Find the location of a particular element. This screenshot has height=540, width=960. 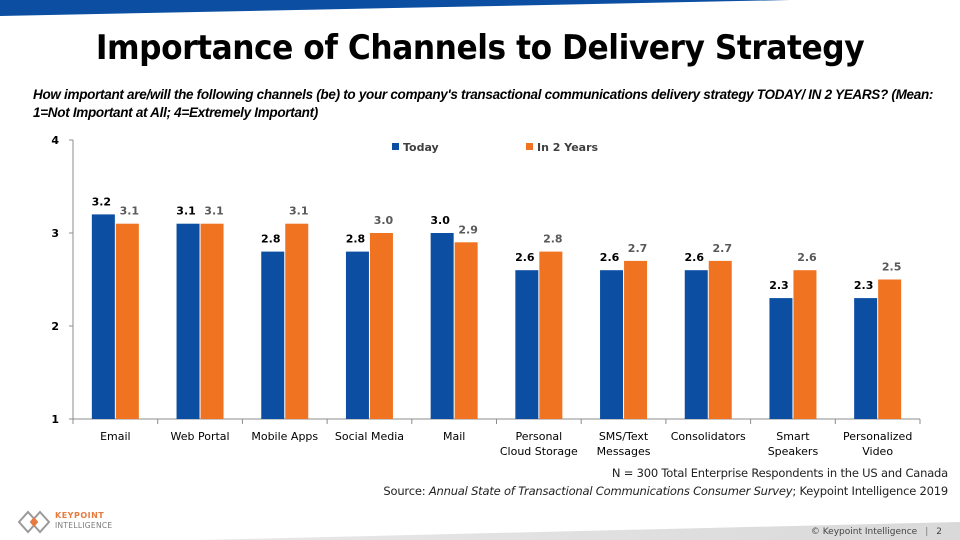

x-category-label-line: Consolidators is located at coordinates (708, 436).